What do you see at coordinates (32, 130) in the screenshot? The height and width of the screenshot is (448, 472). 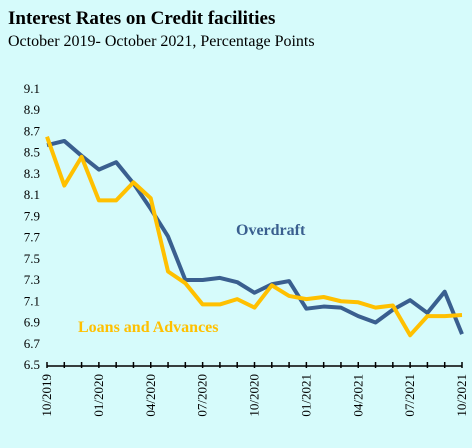 I see `y-tick-label: 8.7` at bounding box center [32, 130].